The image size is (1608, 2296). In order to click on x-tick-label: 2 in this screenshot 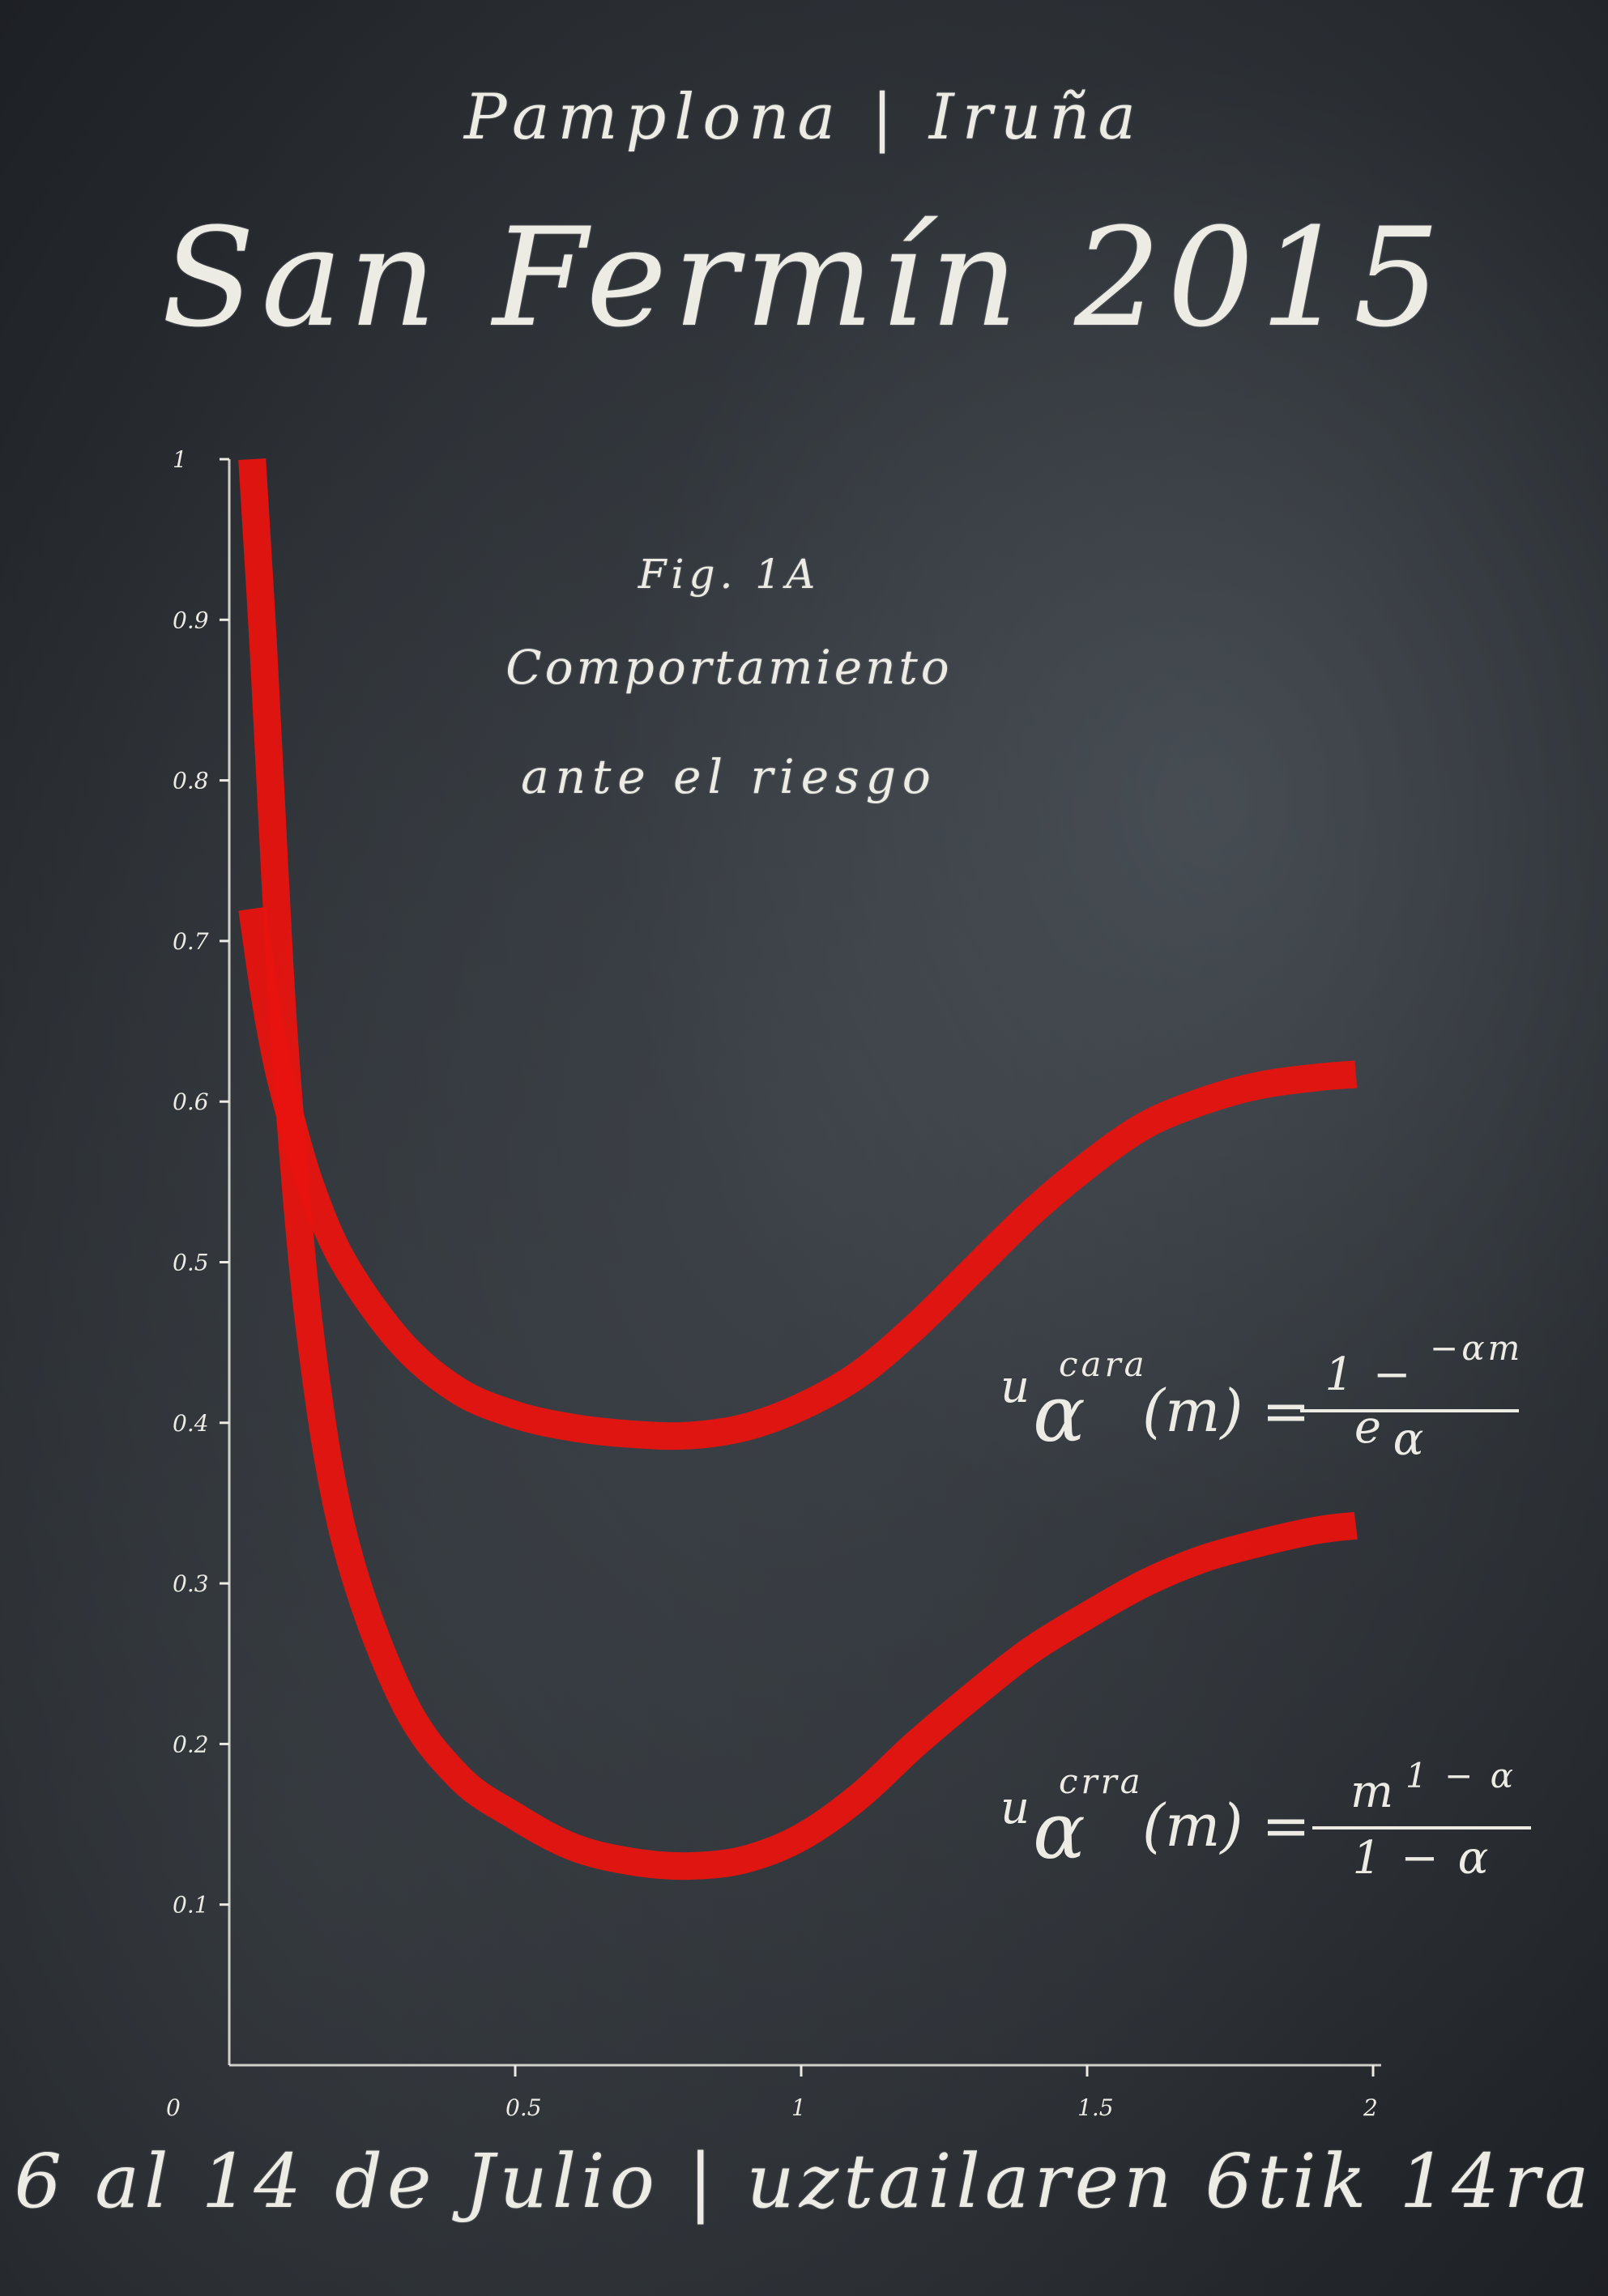, I will do `click(1370, 2108)`.